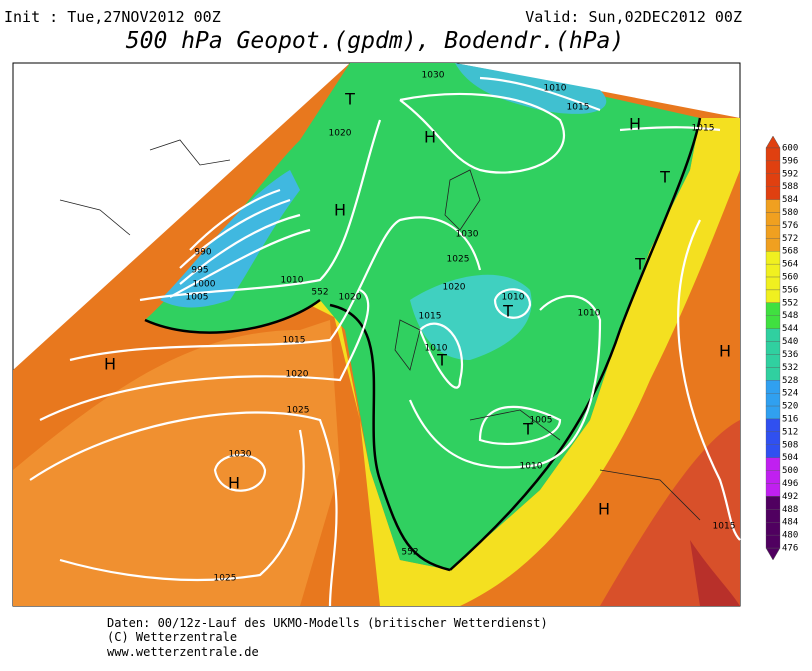 The width and height of the screenshot is (812, 671). I want to click on map-title: 500 hPa Geopot.(gpdm), Bodendr.(hPa), so click(375, 41).